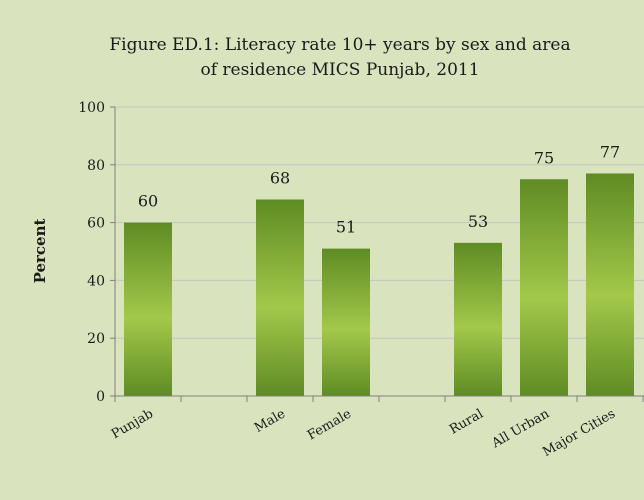 The width and height of the screenshot is (644, 500). I want to click on x-tick-label: Rural, so click(466, 421).